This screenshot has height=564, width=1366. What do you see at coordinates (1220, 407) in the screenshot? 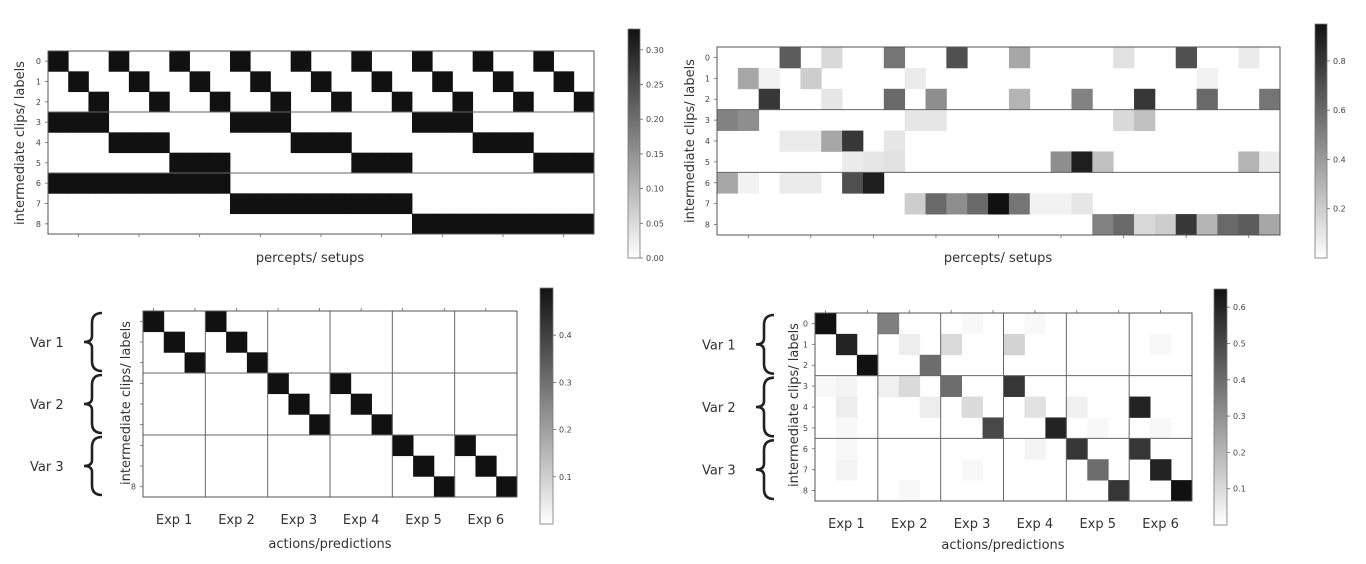
I see `colorbar` at bounding box center [1220, 407].